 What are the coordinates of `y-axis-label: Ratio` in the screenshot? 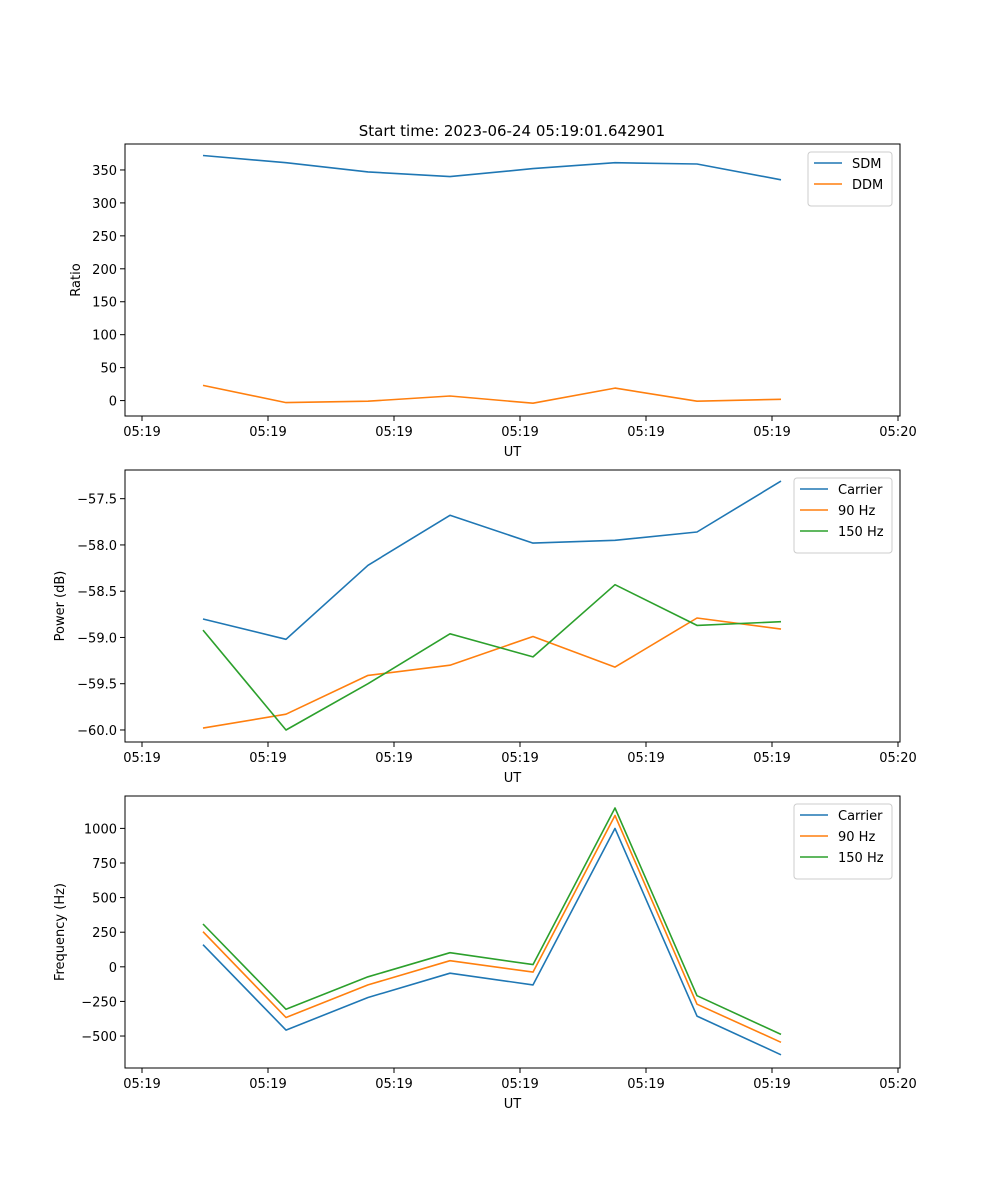 It's located at (76, 279).